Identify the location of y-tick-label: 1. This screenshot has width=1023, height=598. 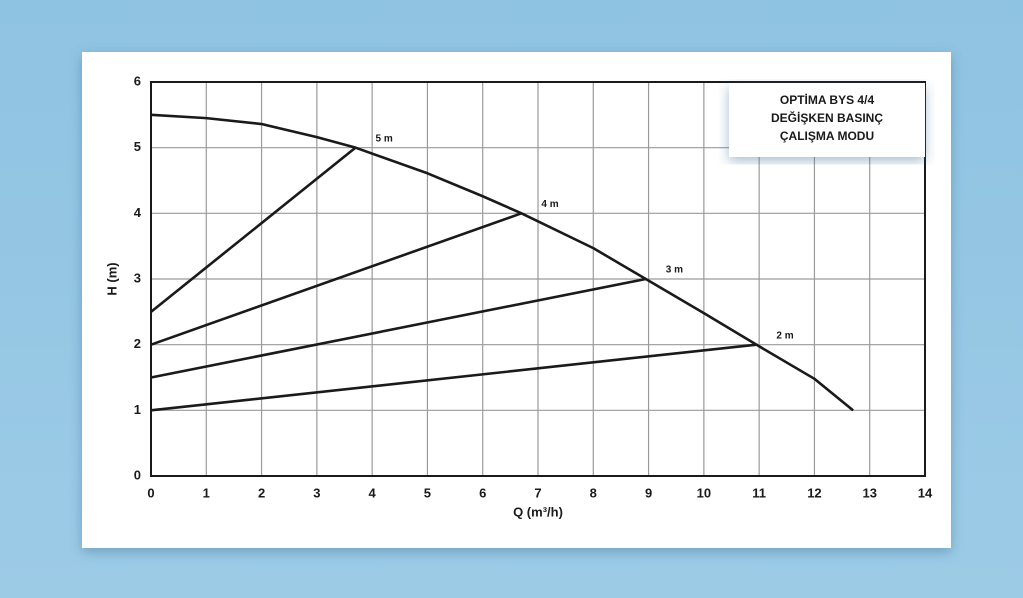
(137, 409).